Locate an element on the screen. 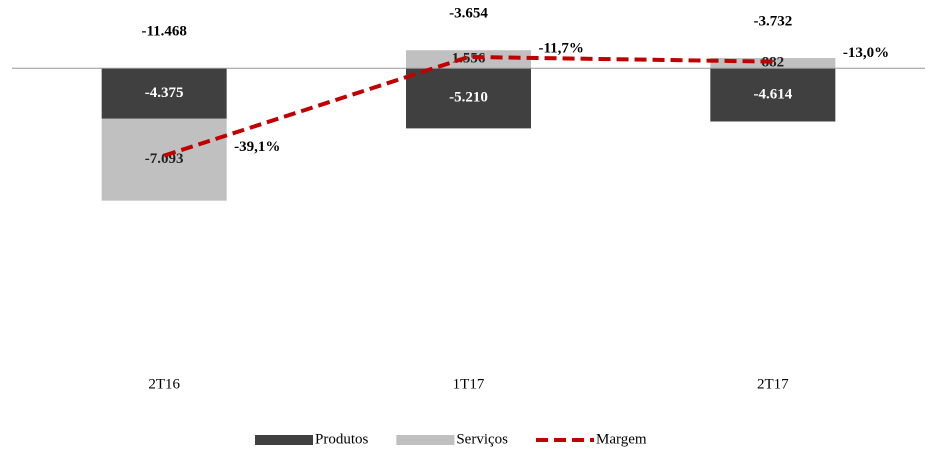 This screenshot has width=939, height=452. legend-label: Serviços is located at coordinates (482, 439).